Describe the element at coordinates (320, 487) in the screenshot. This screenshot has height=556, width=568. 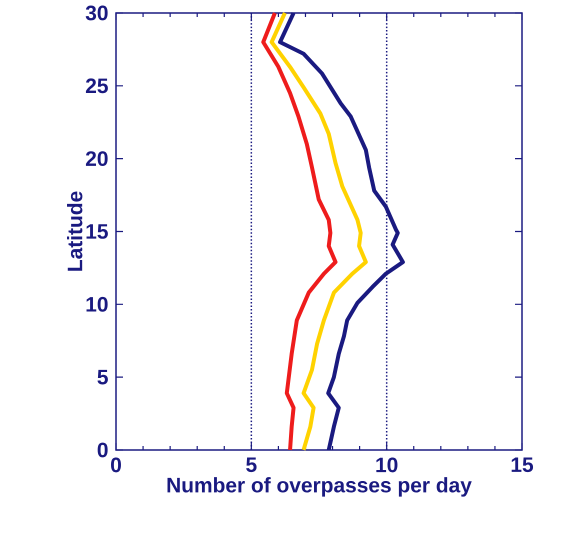
I see `x-axis-title: Number of overpasses per day` at that location.